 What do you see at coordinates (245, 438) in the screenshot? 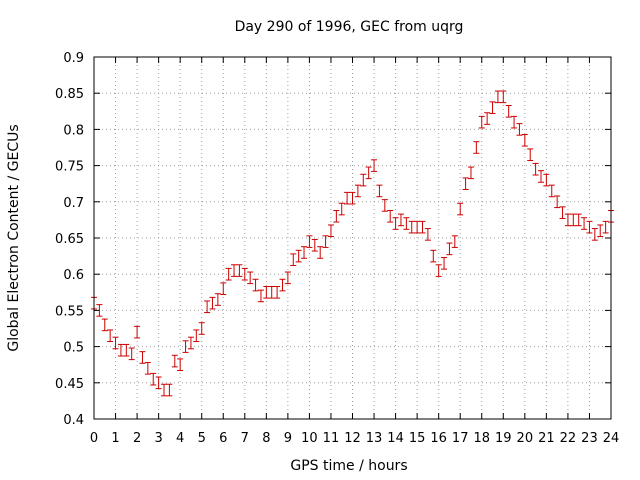
I see `x-tick-label: 7` at bounding box center [245, 438].